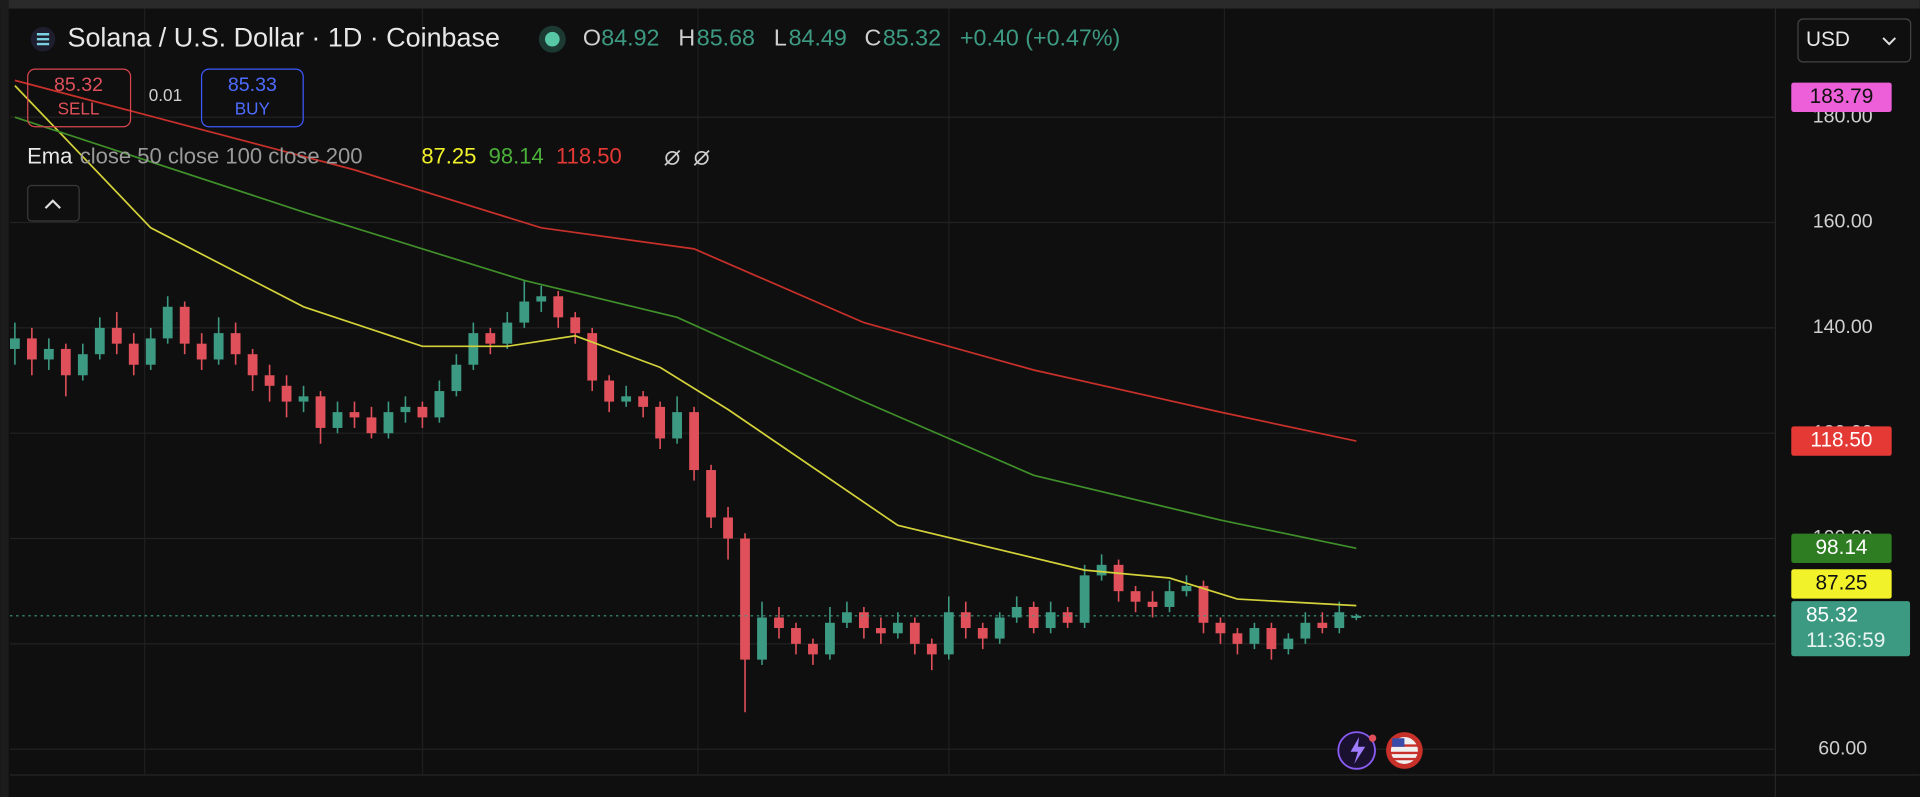 The image size is (1920, 797). I want to click on y-tick-label: 60.00, so click(1842, 748).